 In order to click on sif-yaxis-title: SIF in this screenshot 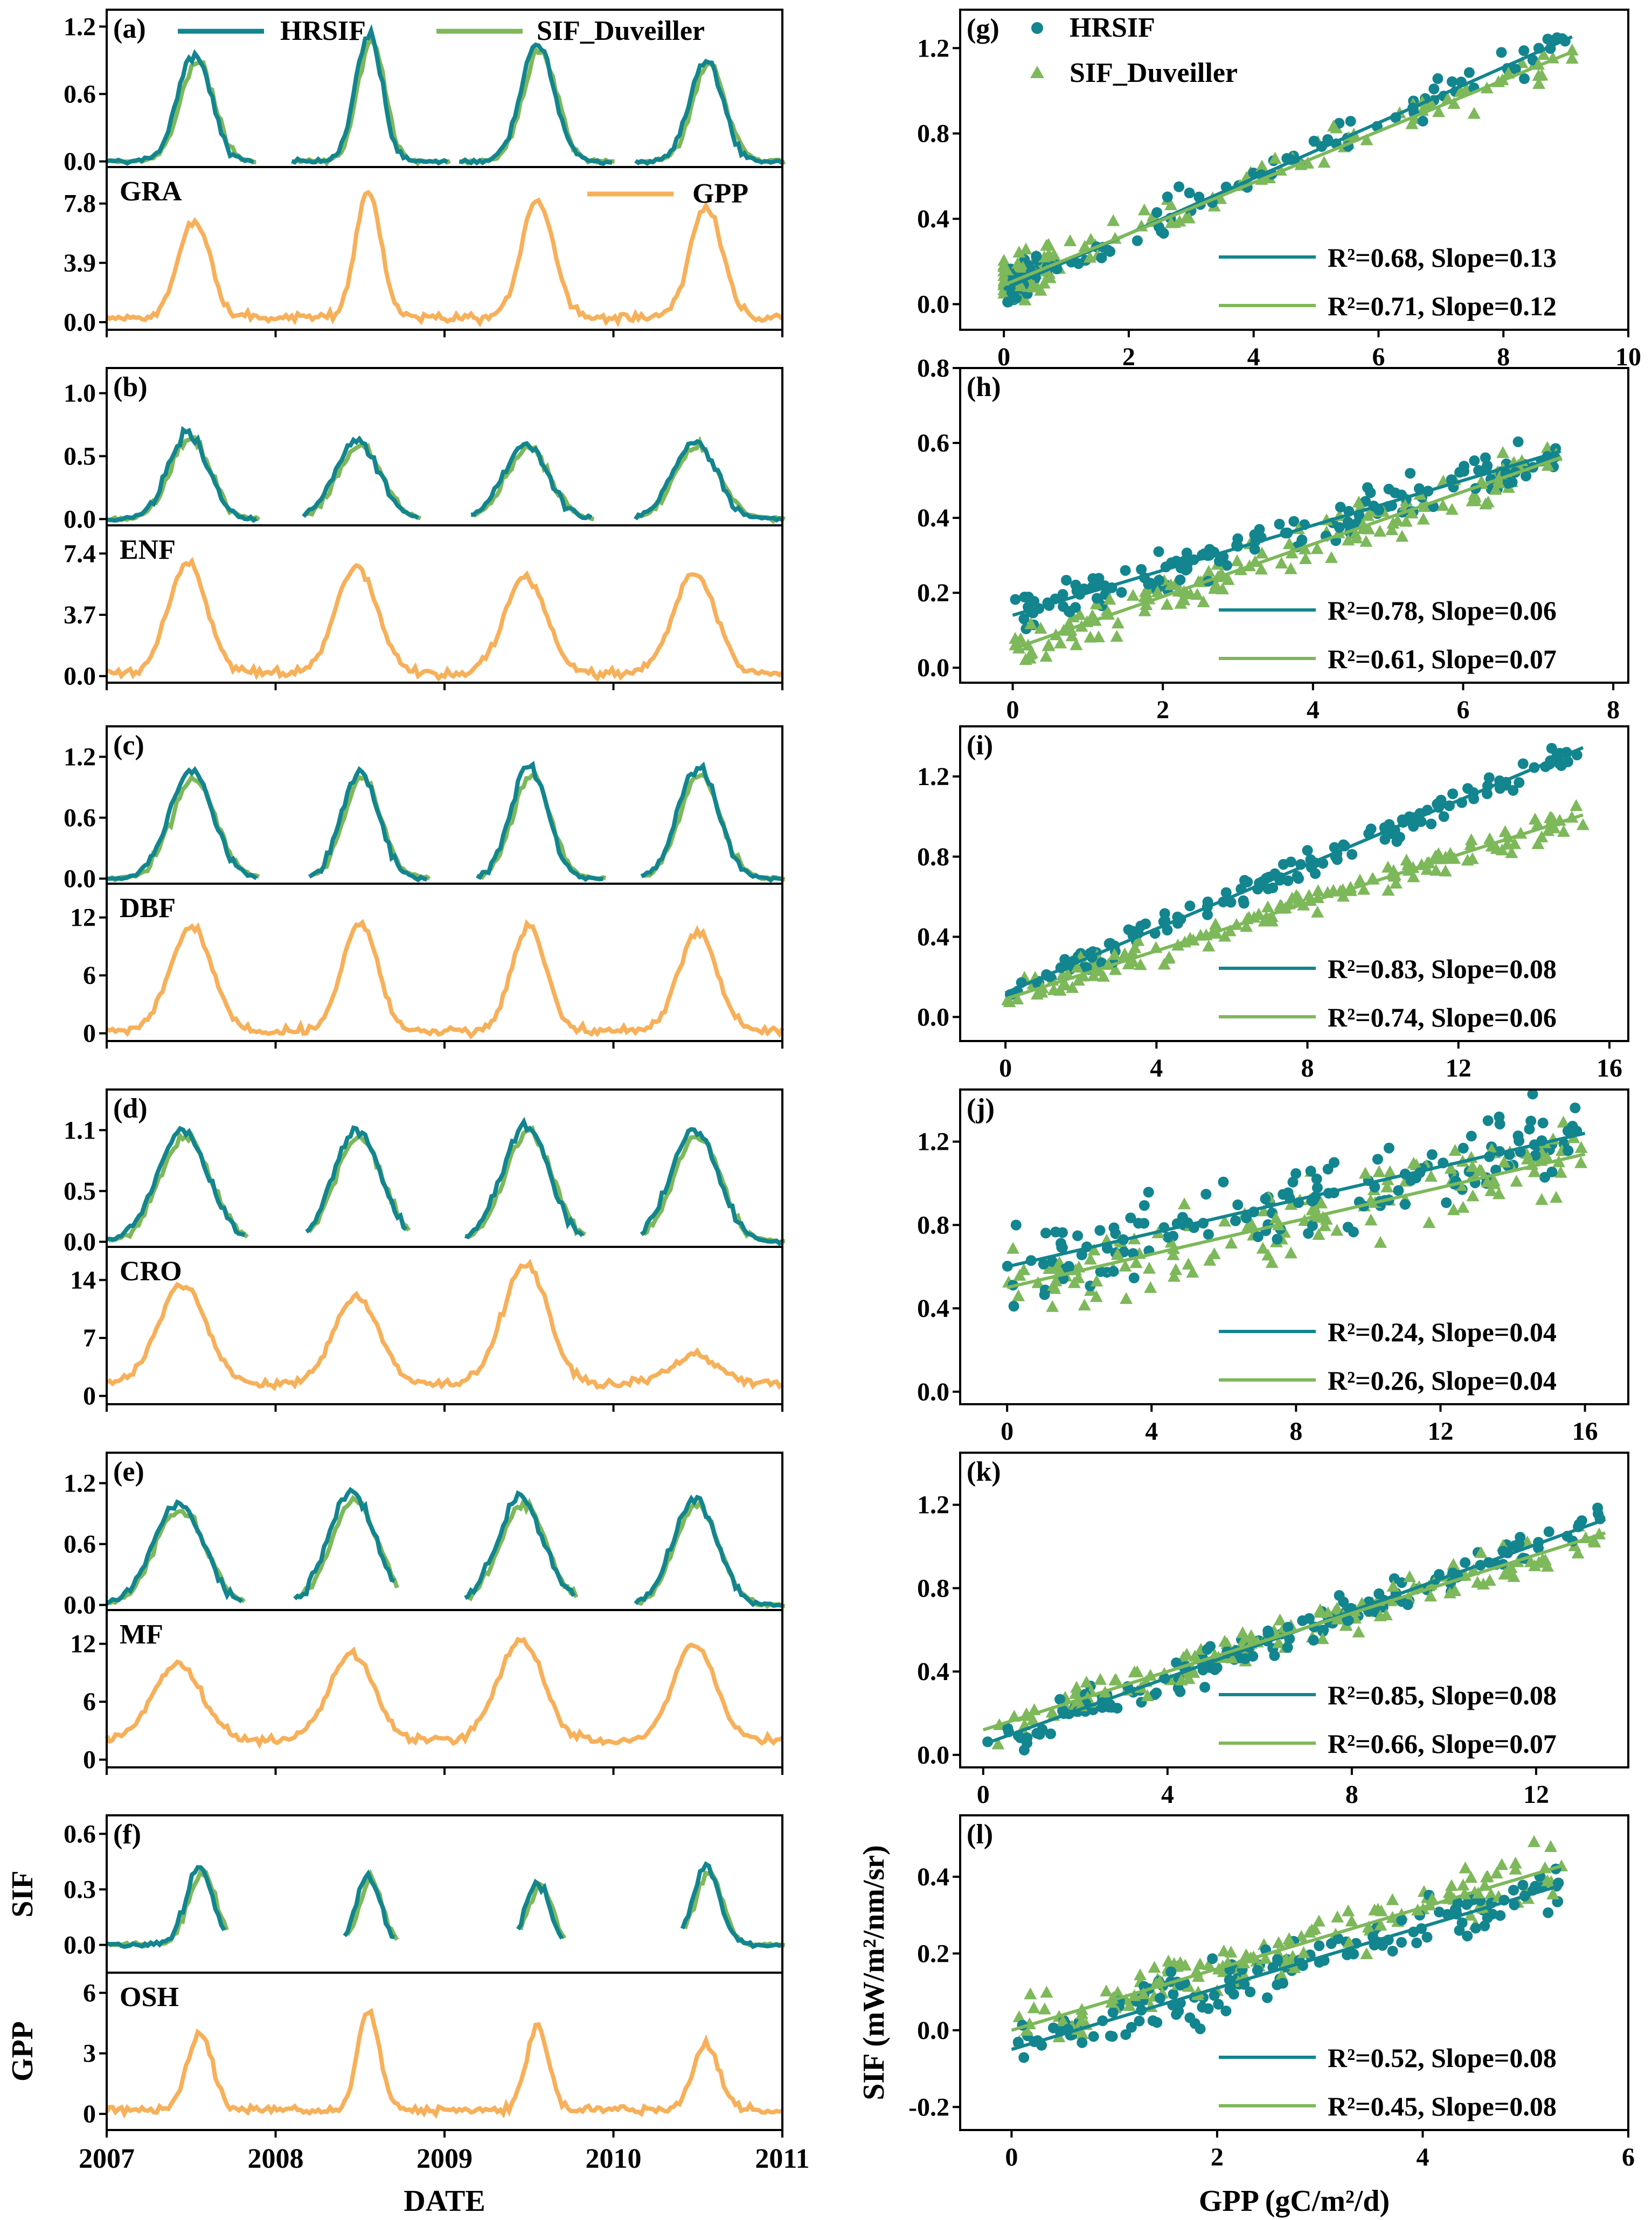, I will do `click(22, 1893)`.